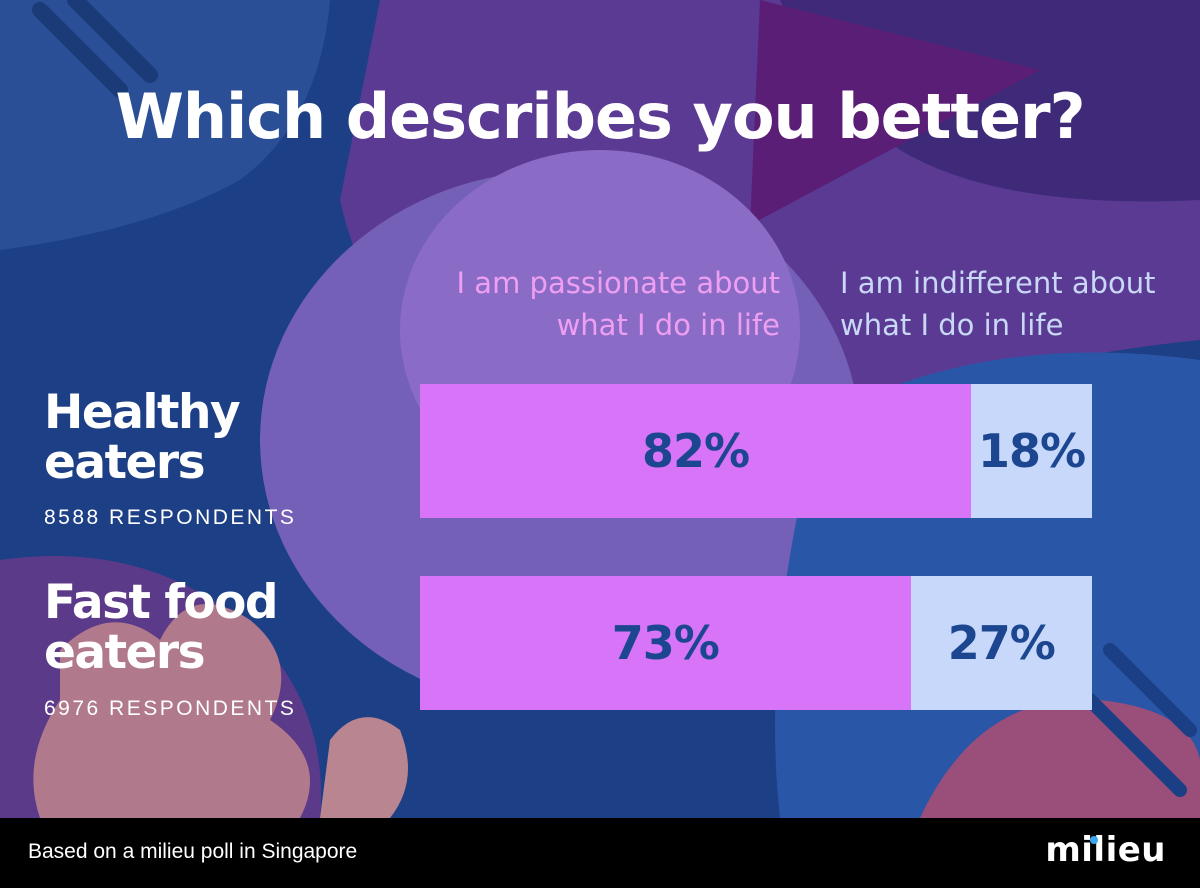 The height and width of the screenshot is (888, 1200). I want to click on value-label-passionate-healthy: 82%, so click(695, 451).